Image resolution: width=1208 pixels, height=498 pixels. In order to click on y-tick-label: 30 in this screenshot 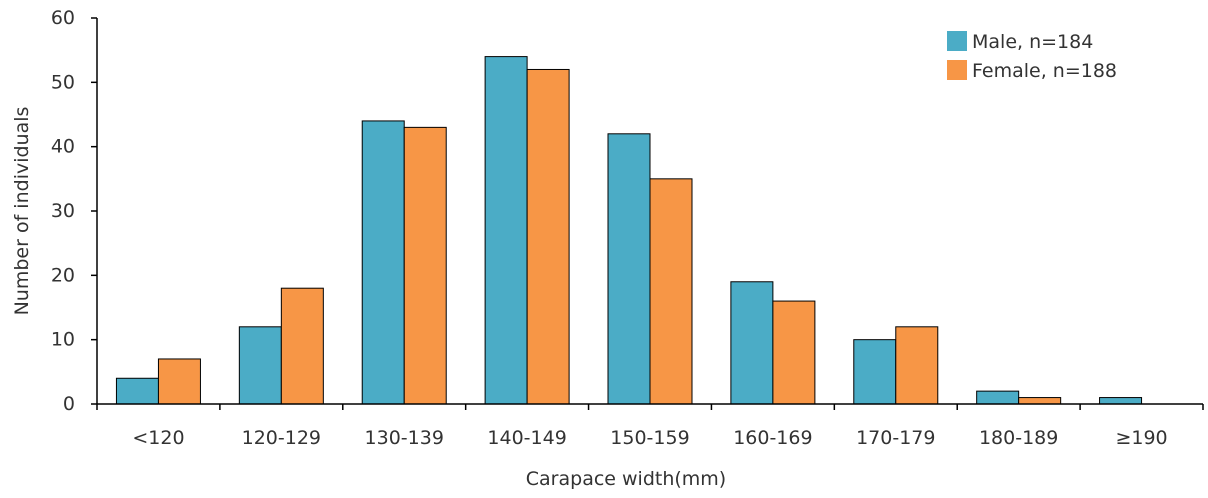, I will do `click(63, 211)`.